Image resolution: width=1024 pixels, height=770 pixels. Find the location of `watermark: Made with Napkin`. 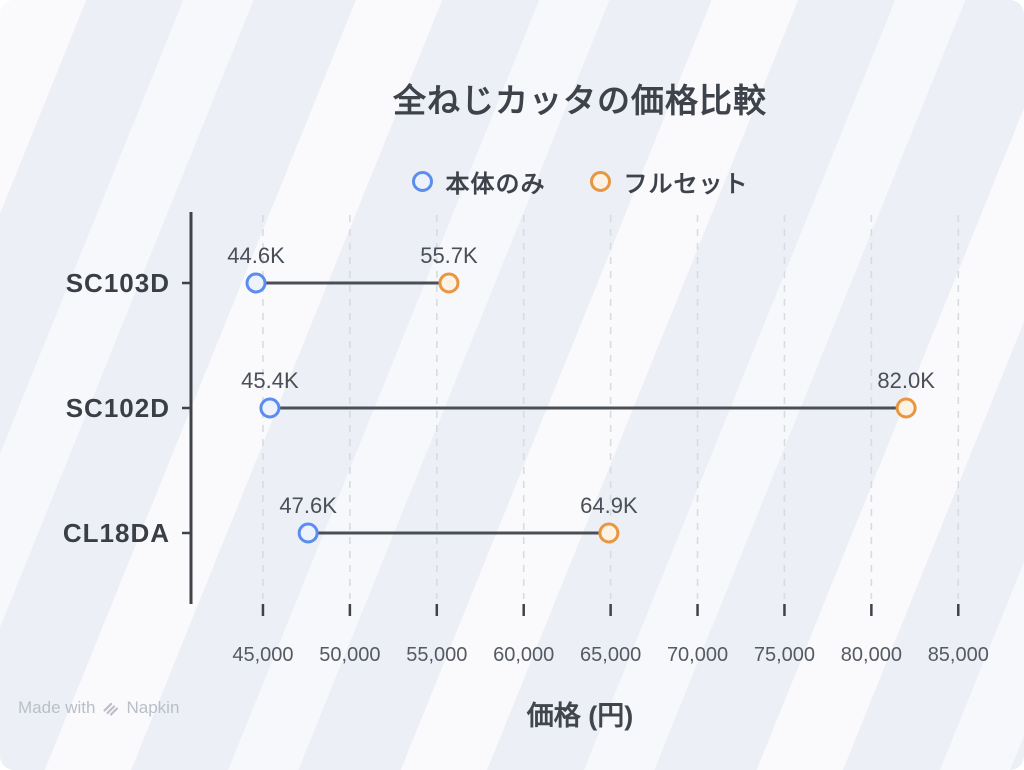

watermark: Made with Napkin is located at coordinates (98, 708).